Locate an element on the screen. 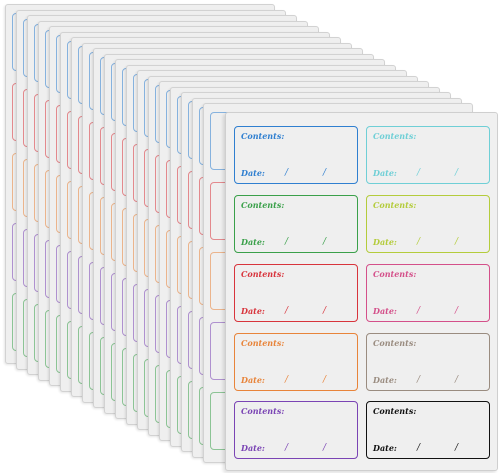 The height and width of the screenshot is (473, 500). storage-label-cyan: Contents: Date: / / is located at coordinates (428, 155).